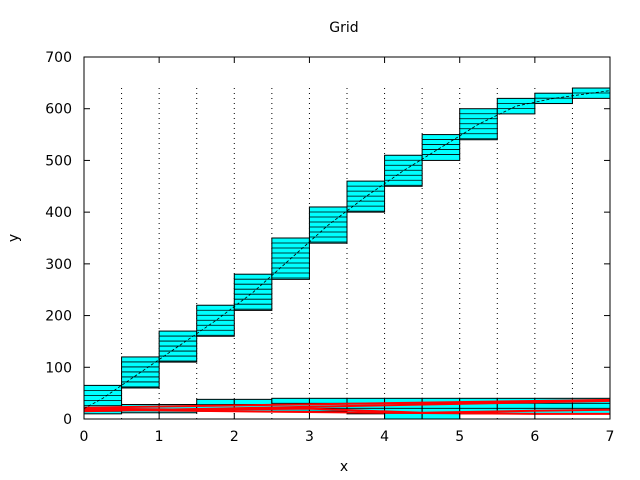 Image resolution: width=640 pixels, height=480 pixels. What do you see at coordinates (58, 58) in the screenshot?
I see `y-tick-label: 700` at bounding box center [58, 58].